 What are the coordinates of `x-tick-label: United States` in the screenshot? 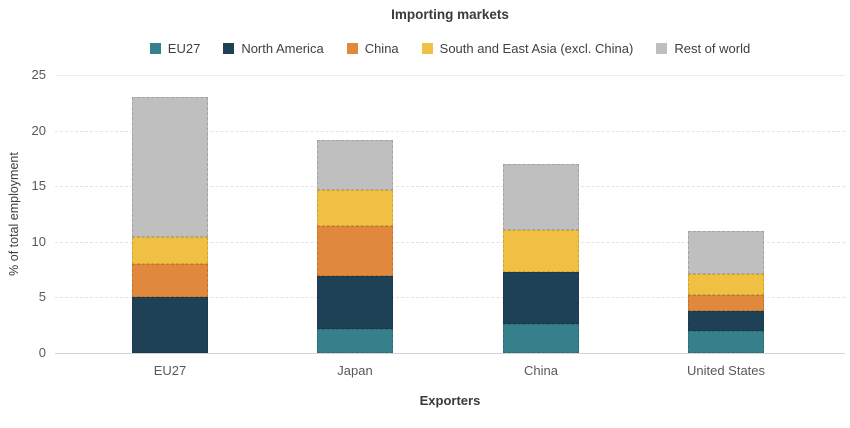 It's located at (726, 370).